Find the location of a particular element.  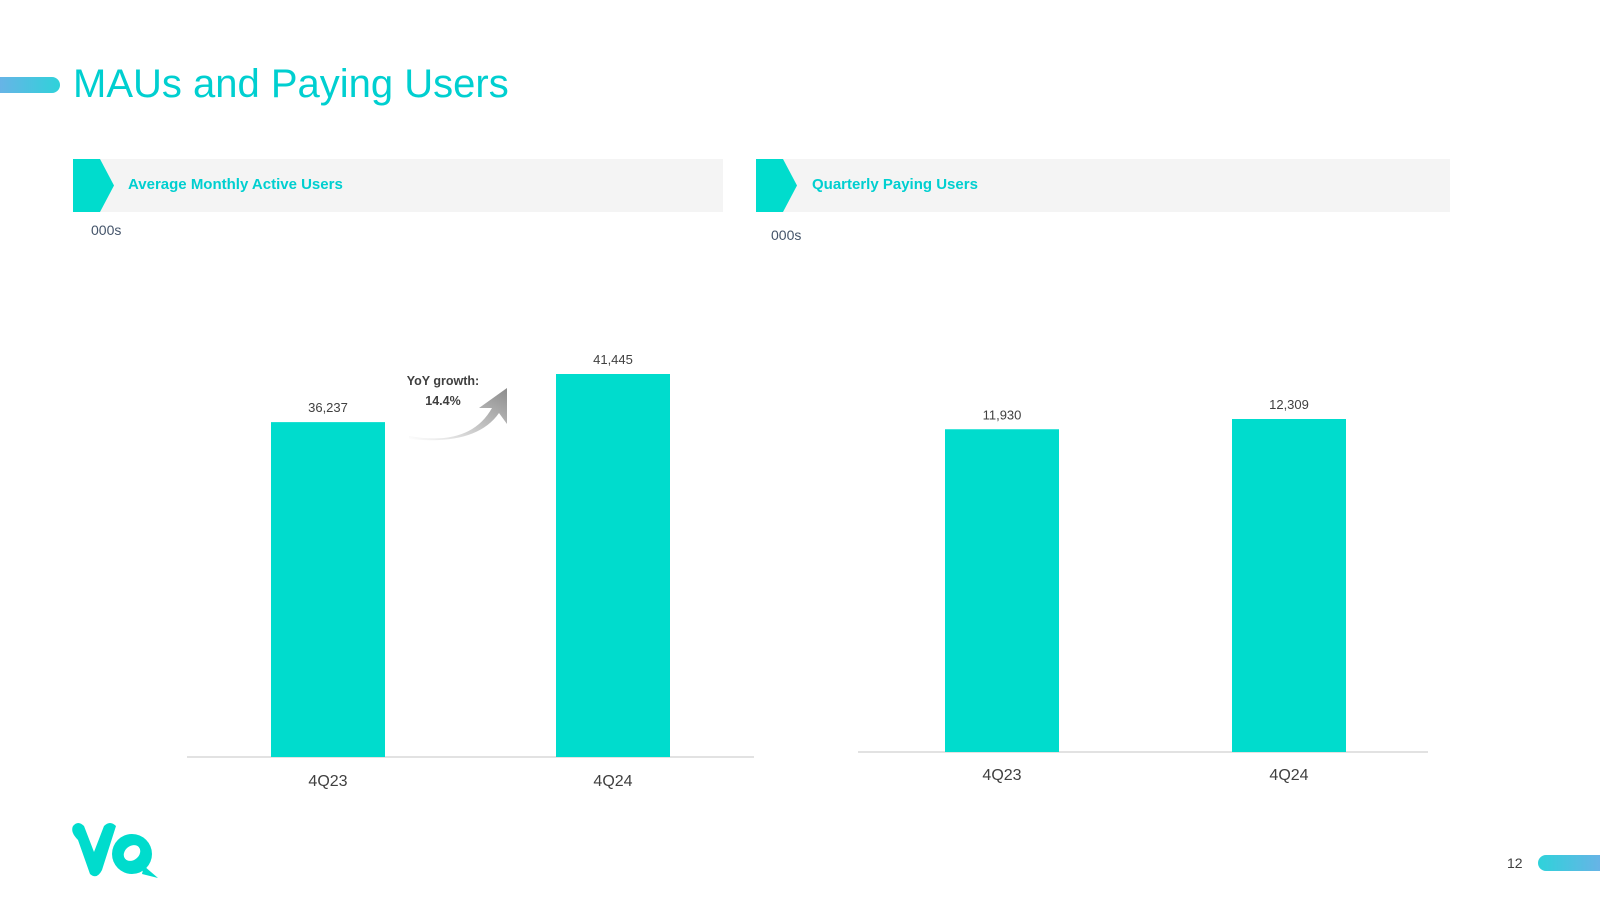

mau-bar-4q23 is located at coordinates (328, 589).